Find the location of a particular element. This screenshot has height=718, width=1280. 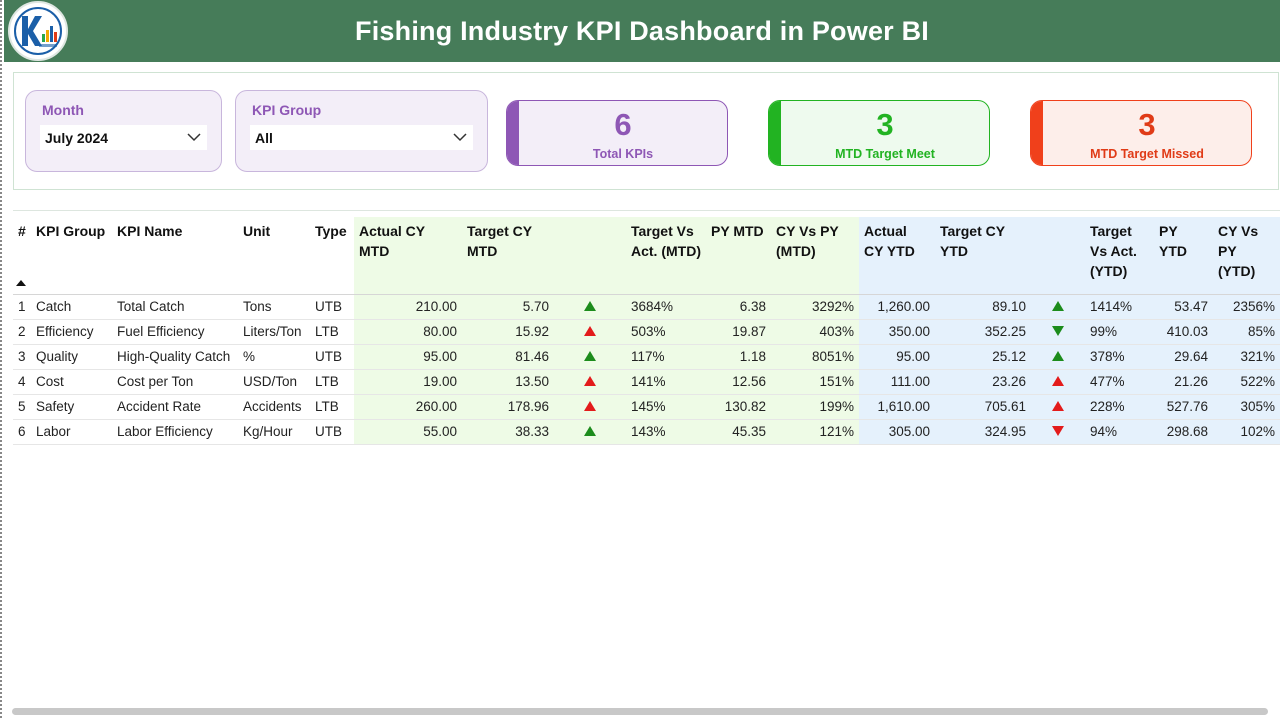

cell-cy-vs-py-mtd: 3292% is located at coordinates (815, 307).